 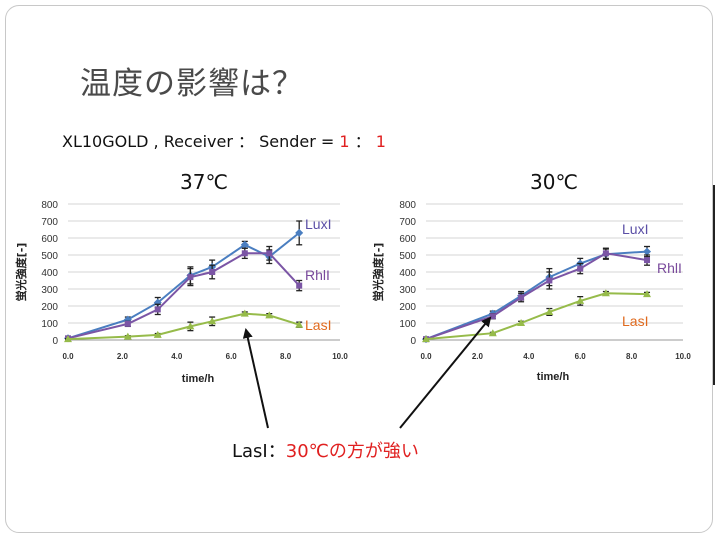 What do you see at coordinates (204, 182) in the screenshot?
I see `temperature-label-37: 37℃` at bounding box center [204, 182].